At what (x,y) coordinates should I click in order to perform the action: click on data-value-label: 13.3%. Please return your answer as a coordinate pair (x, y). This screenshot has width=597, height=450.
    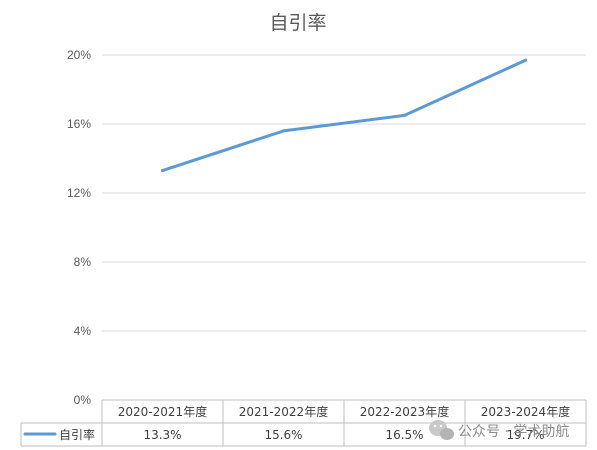
    Looking at the image, I should click on (162, 435).